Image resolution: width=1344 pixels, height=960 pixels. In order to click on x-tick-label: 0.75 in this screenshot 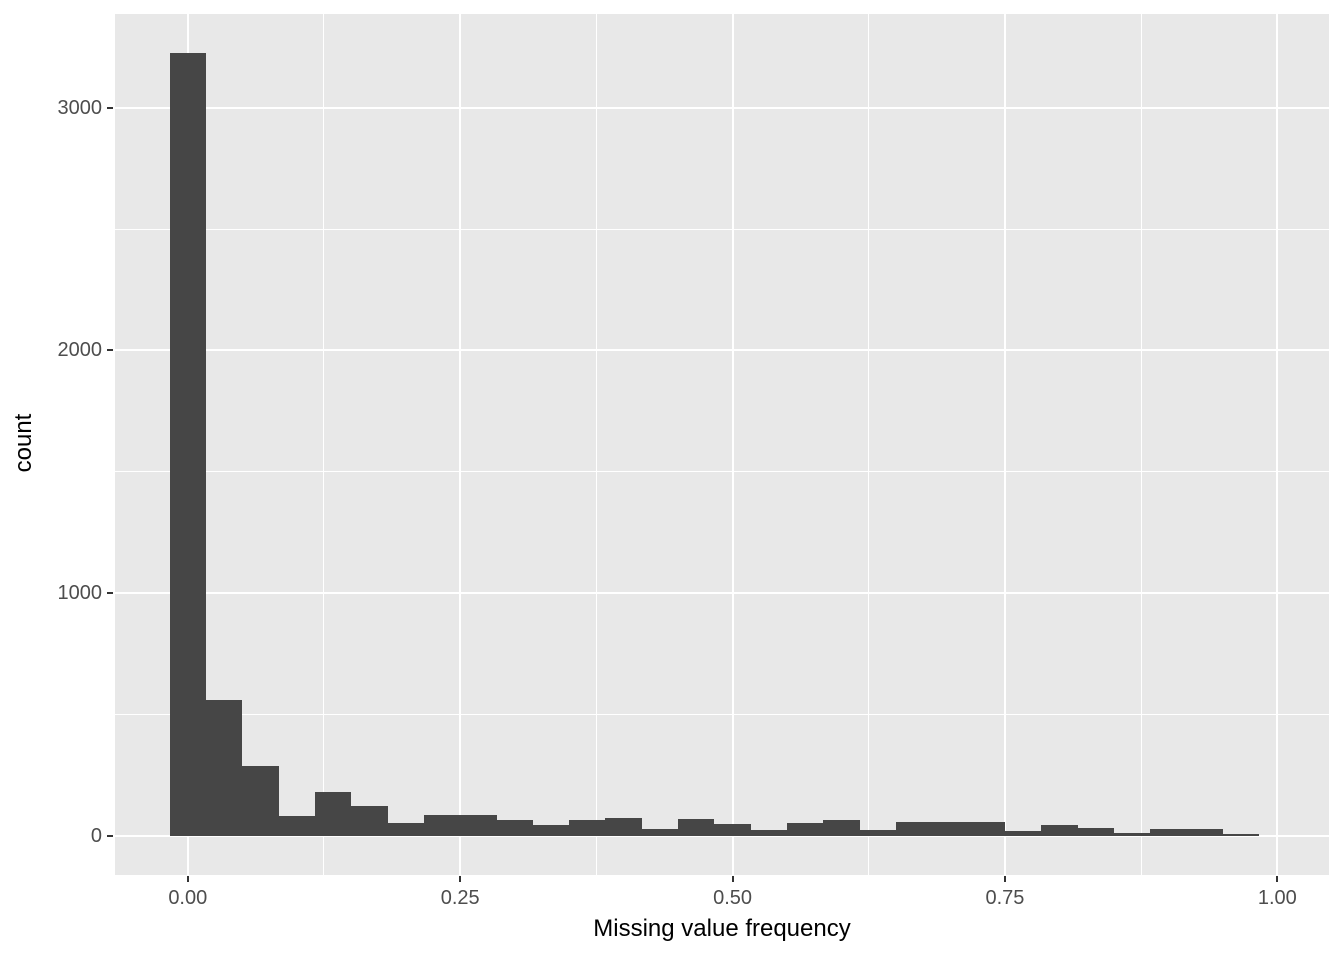, I will do `click(1005, 898)`.